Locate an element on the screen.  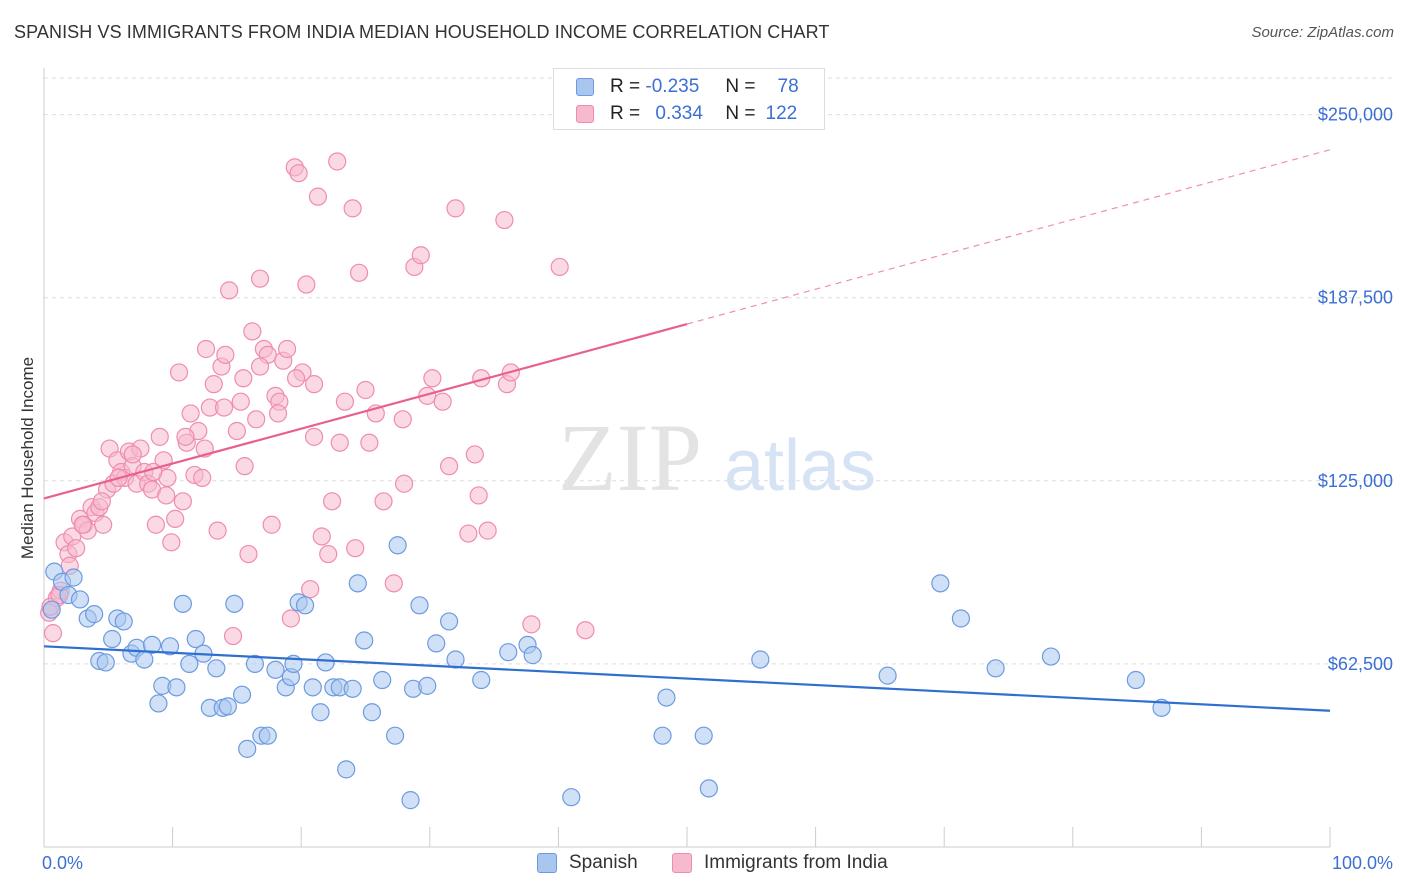
series-legend: Spanish Immigrants from India is located at coordinates (703, 865).